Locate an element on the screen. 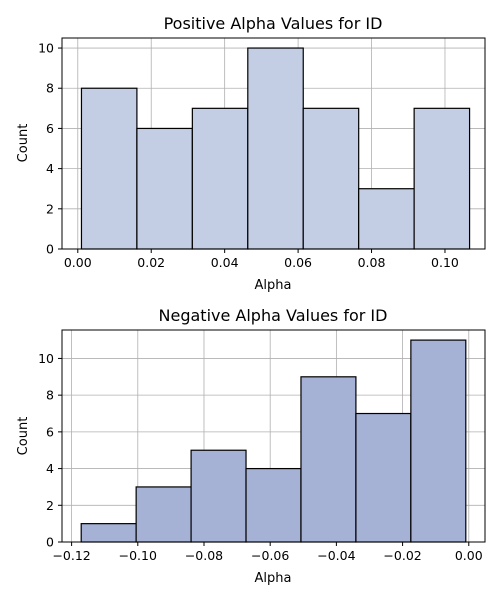 Image resolution: width=500 pixels, height=600 pixels. x-tick-label: −0.08 is located at coordinates (204, 555).